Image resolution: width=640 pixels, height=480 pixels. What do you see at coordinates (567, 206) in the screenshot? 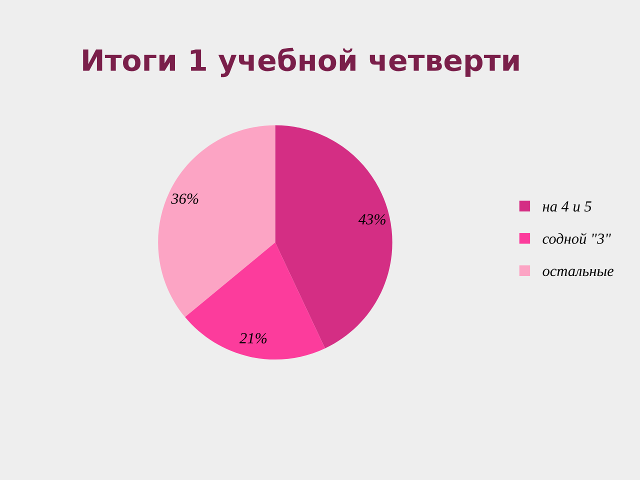
I see `legend-label: на 4 и 5` at bounding box center [567, 206].